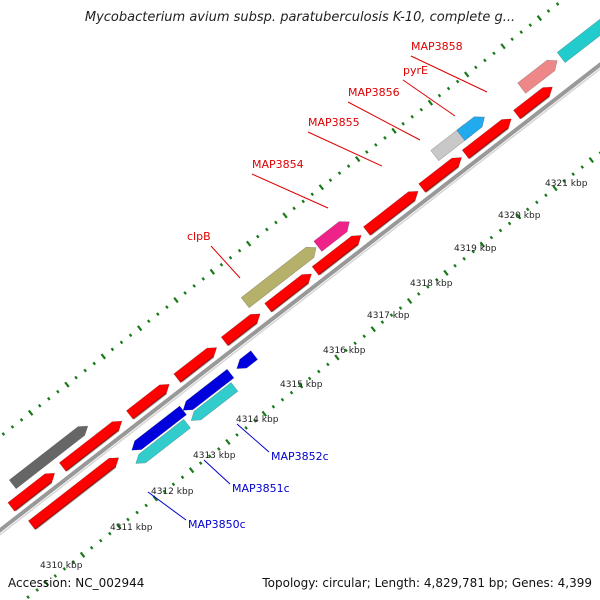  Describe the element at coordinates (217, 524) in the screenshot. I see `gene-label-map3850c: MAP3850c` at that location.